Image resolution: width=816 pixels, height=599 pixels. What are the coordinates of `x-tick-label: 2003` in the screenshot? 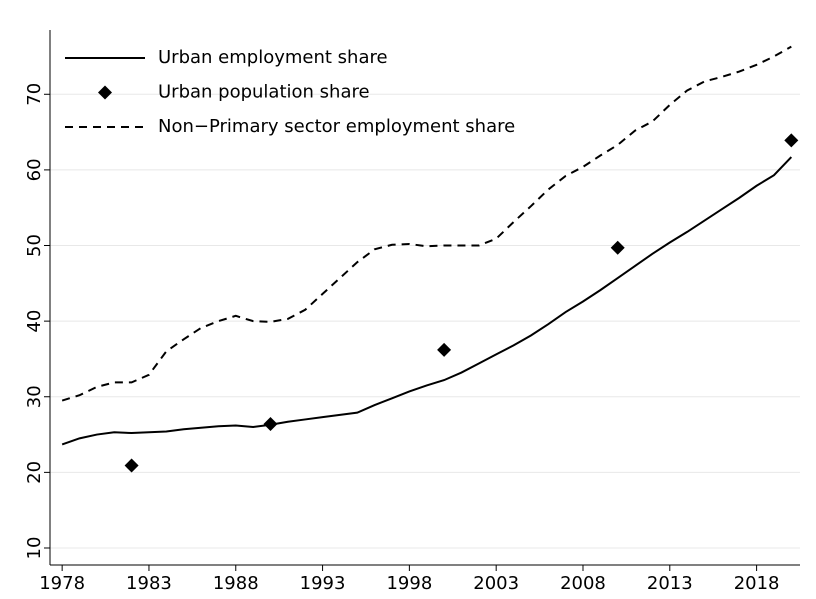 It's located at (496, 583).